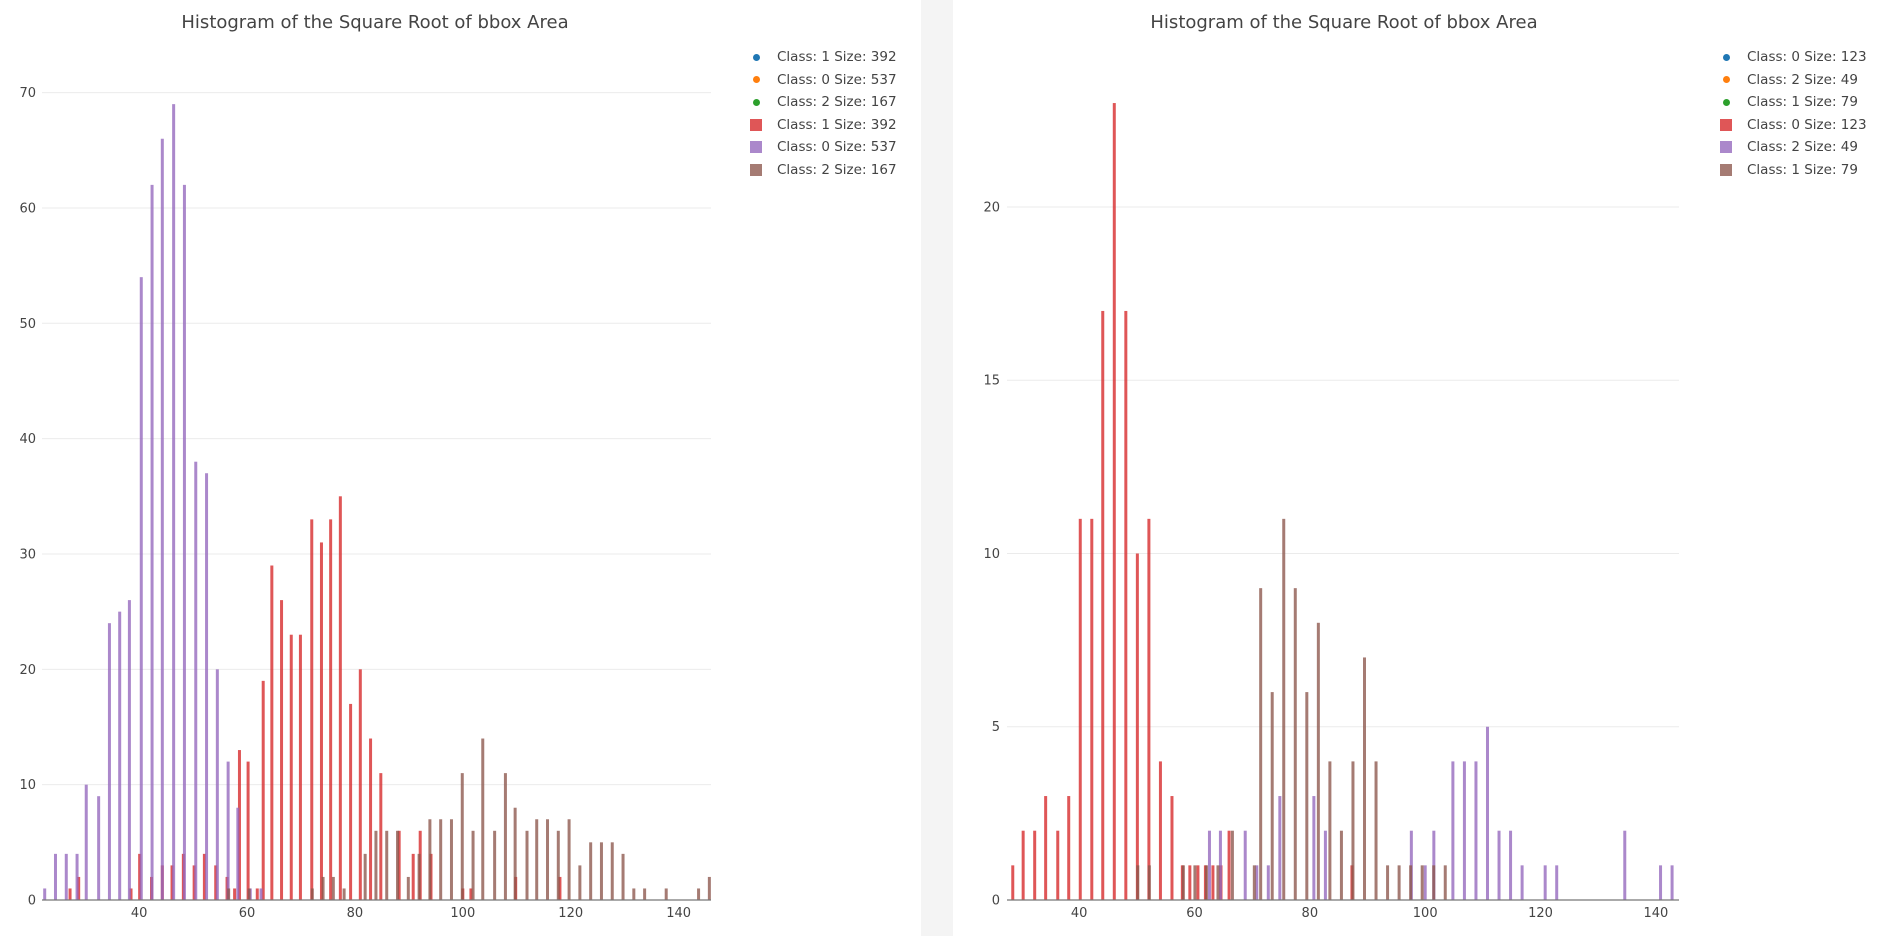  I want to click on y-tick-label: 15, so click(991, 381).